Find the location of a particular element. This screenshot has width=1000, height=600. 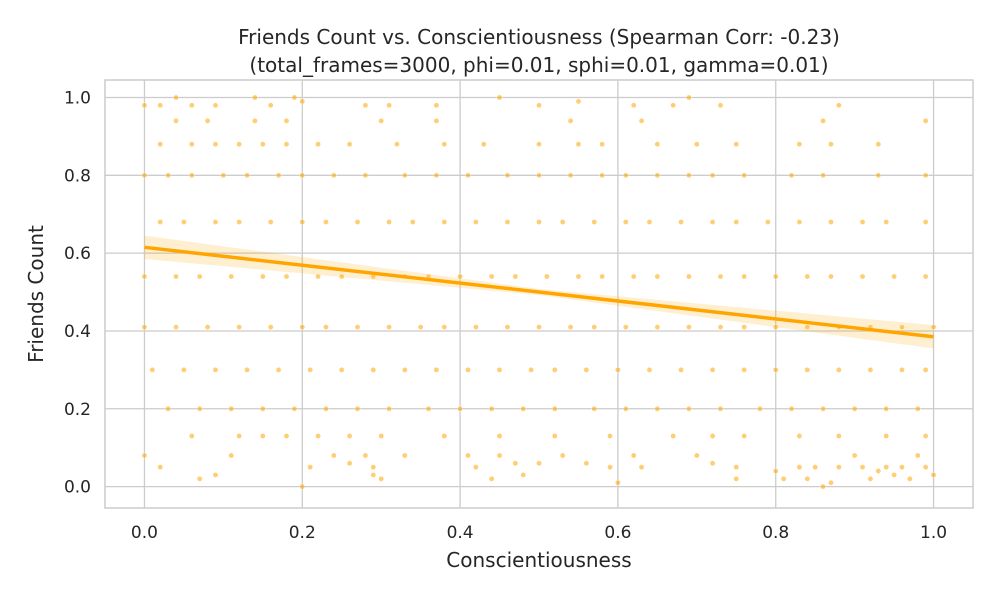

y-tick-label: 0.8 is located at coordinates (77, 176).